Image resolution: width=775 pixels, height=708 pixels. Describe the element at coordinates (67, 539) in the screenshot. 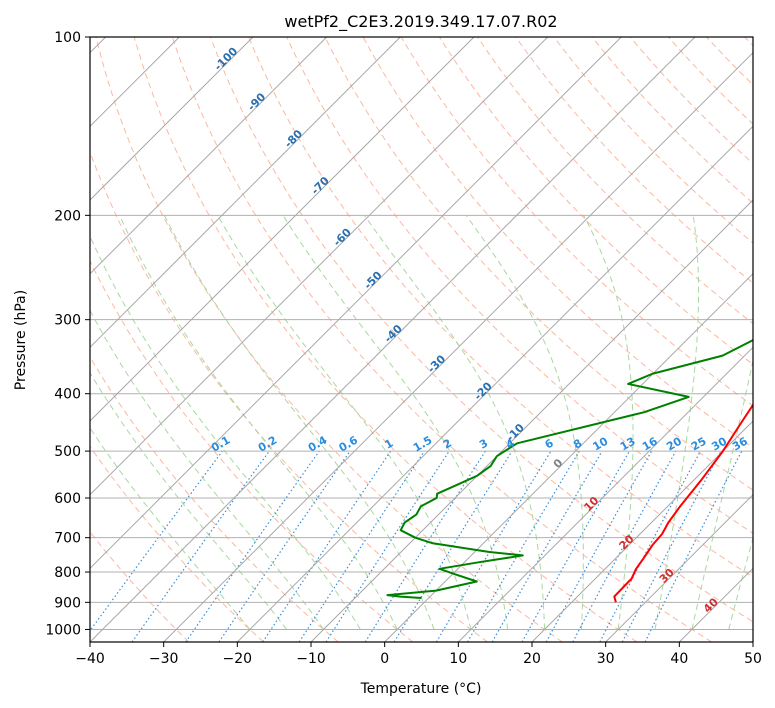

I see `y-tick-label: 700` at that location.